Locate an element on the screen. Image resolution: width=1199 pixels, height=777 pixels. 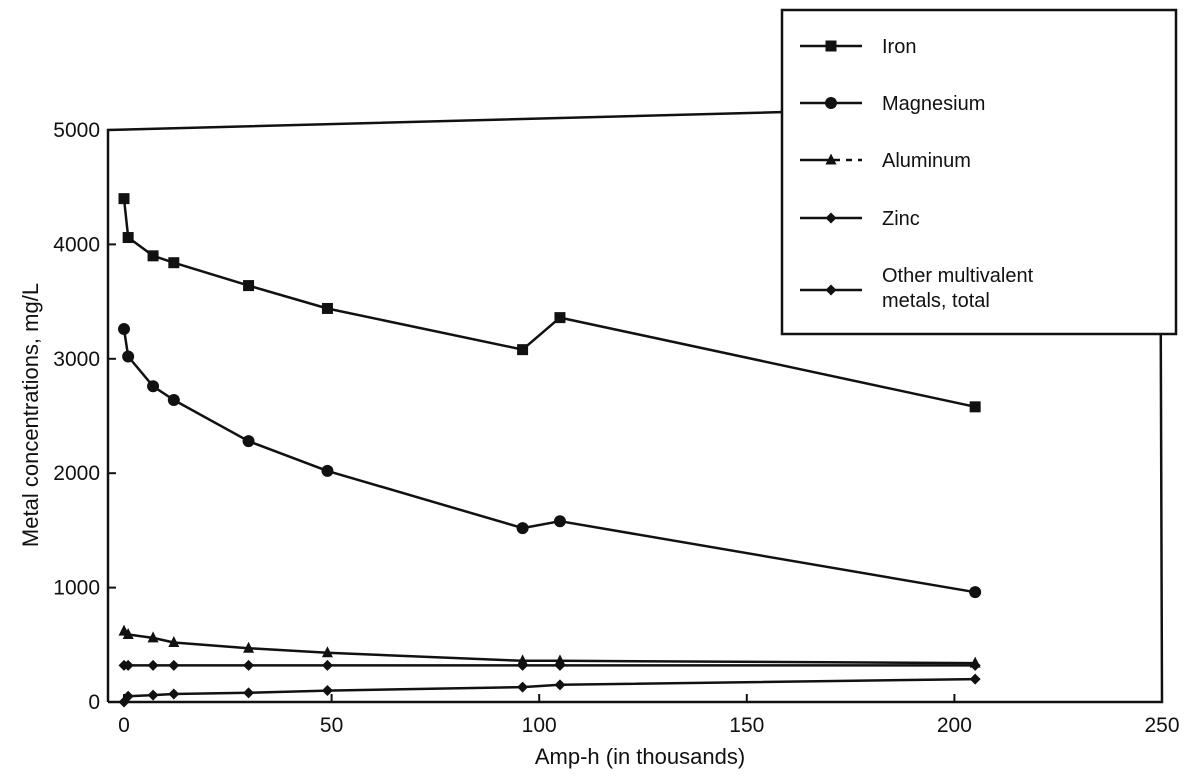
legend-label: Aluminum is located at coordinates (926, 161).